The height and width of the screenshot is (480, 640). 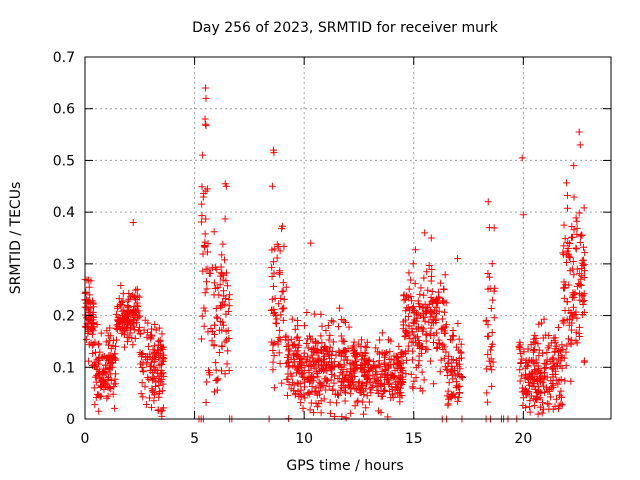 I want to click on y-tick-label: 0.1, so click(x=64, y=368).